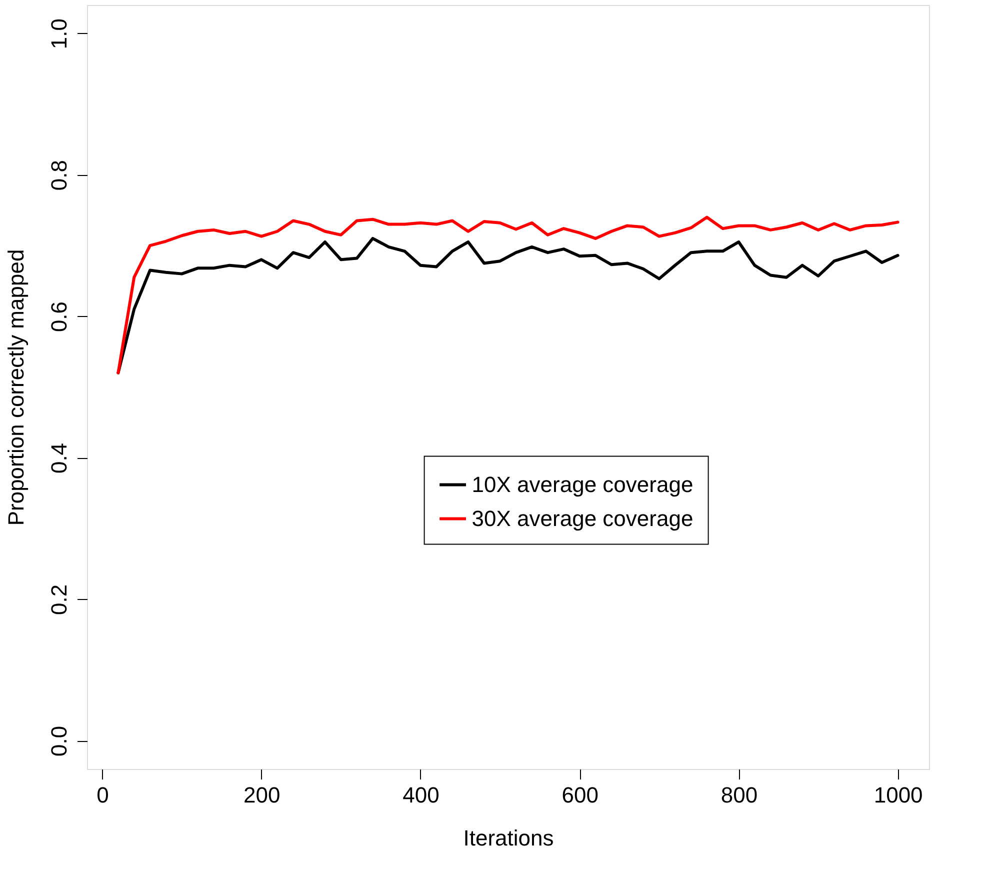 This screenshot has width=988, height=891. What do you see at coordinates (59, 741) in the screenshot?
I see `y-tick-label: 0.0` at bounding box center [59, 741].